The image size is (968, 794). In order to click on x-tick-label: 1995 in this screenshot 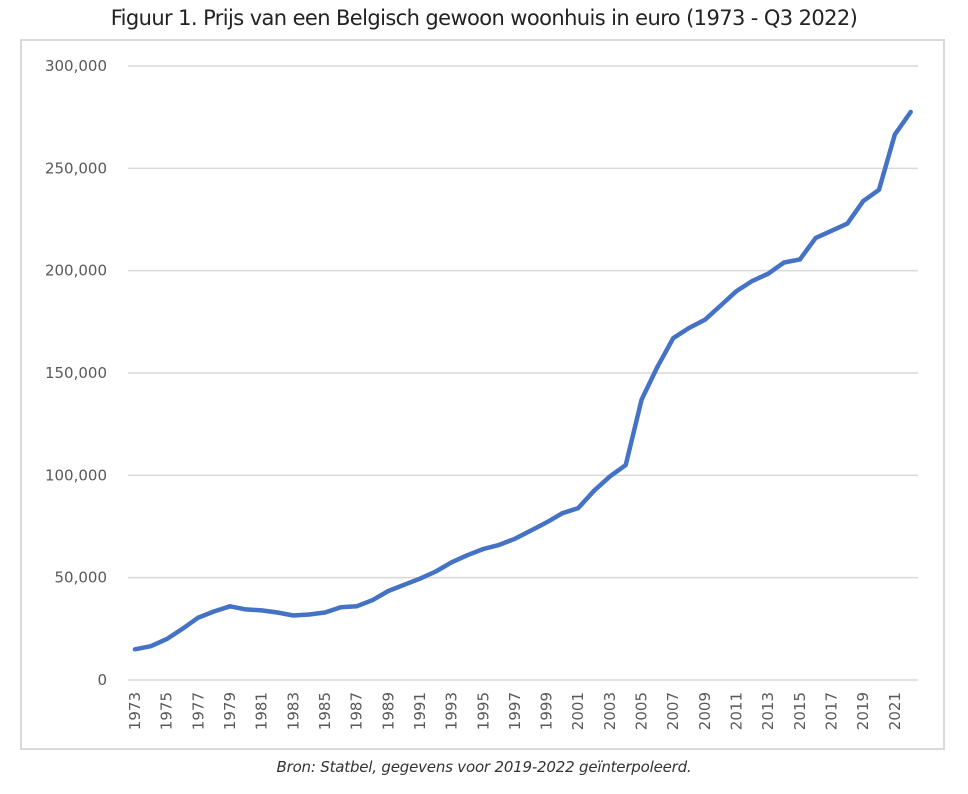, I will do `click(483, 711)`.